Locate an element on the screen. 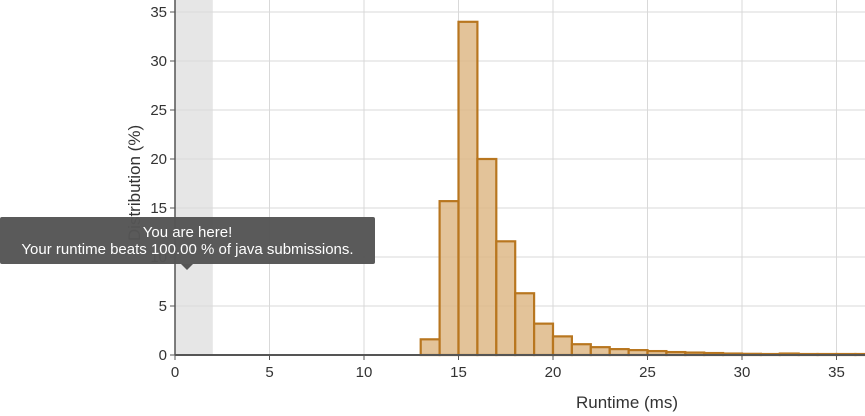 Image resolution: width=865 pixels, height=416 pixels. y-tick-label: 15 is located at coordinates (158, 208).